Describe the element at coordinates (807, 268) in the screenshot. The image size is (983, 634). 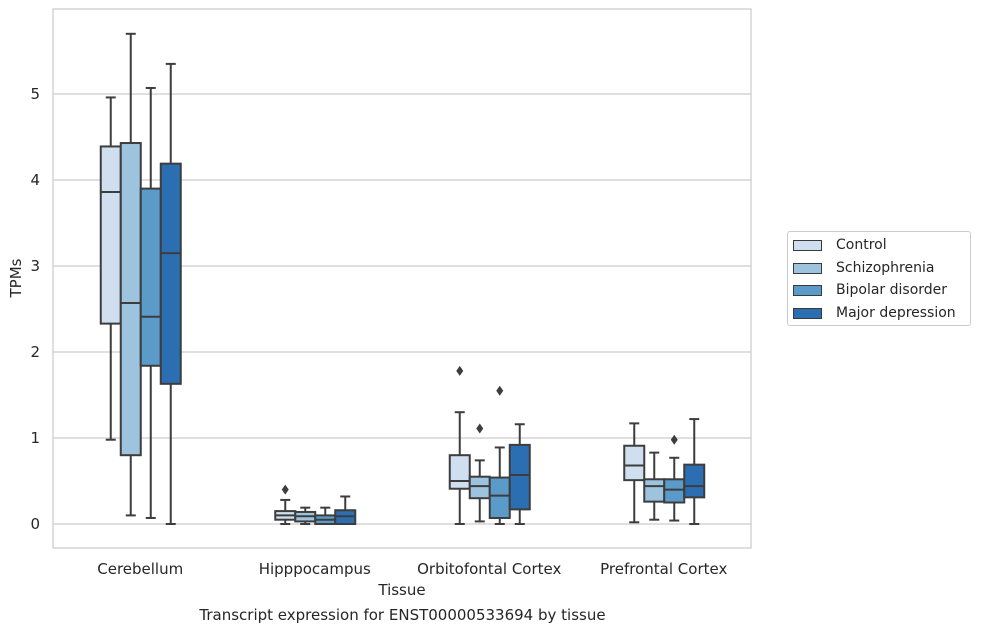
I see `legend-swatch-schizophrenia` at that location.